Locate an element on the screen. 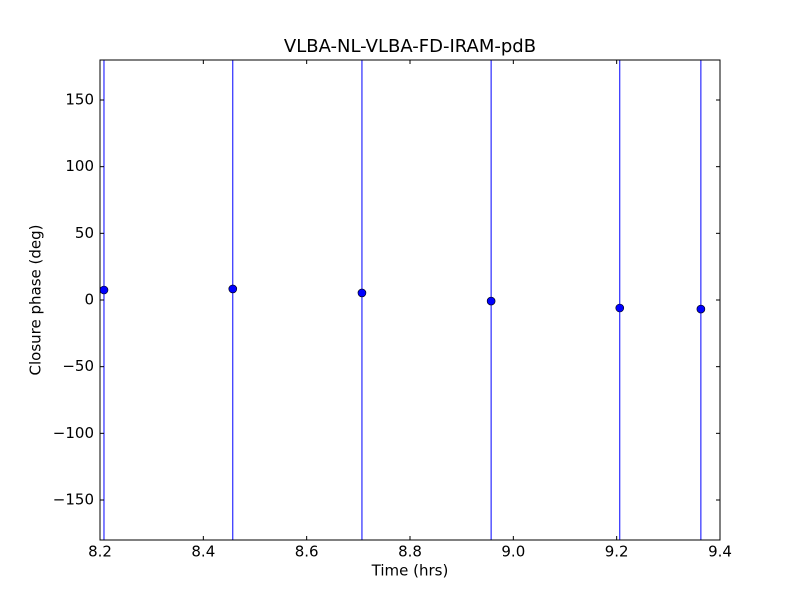 The height and width of the screenshot is (600, 800). y-tick-label: −150 is located at coordinates (73, 500).